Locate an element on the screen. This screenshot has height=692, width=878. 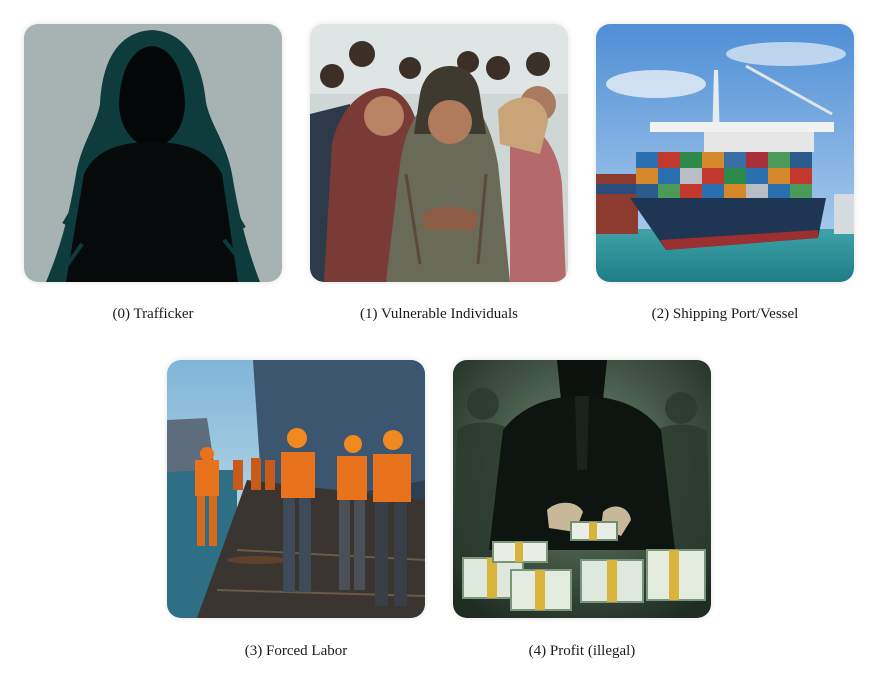
hooded-figure-icon is located at coordinates (153, 153).